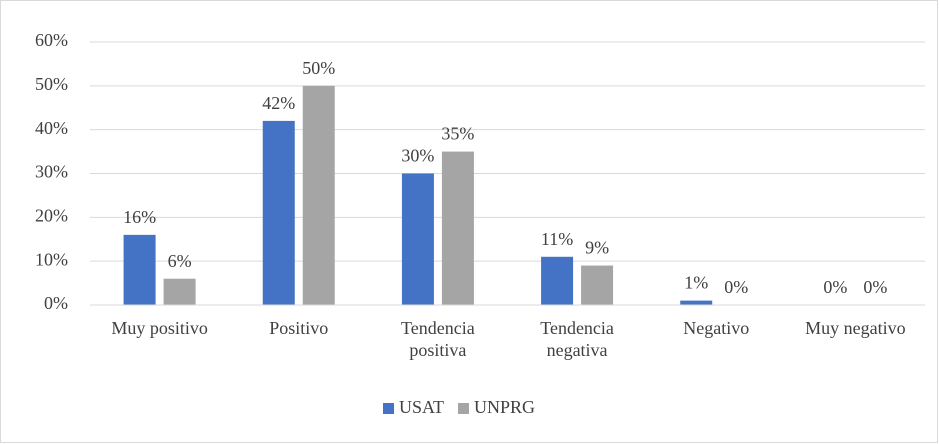  I want to click on data-label: 50%, so click(318, 68).